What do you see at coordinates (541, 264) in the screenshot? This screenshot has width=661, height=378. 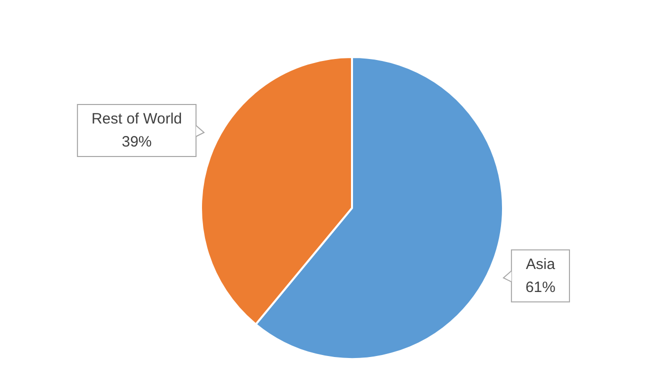 I see `slice-label: Asia` at bounding box center [541, 264].